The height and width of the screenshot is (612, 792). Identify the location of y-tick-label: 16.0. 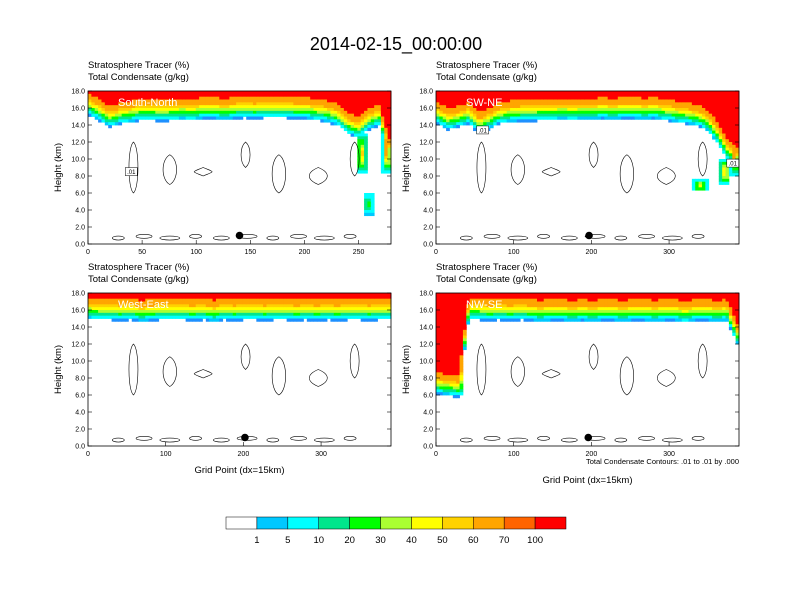
(78, 109).